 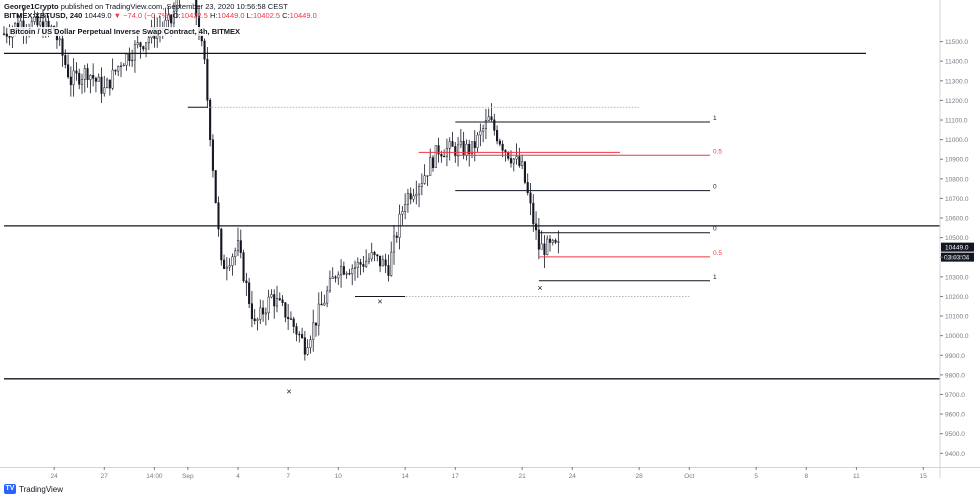 I want to click on tradingview-logo-icon: TV, so click(x=10, y=489).